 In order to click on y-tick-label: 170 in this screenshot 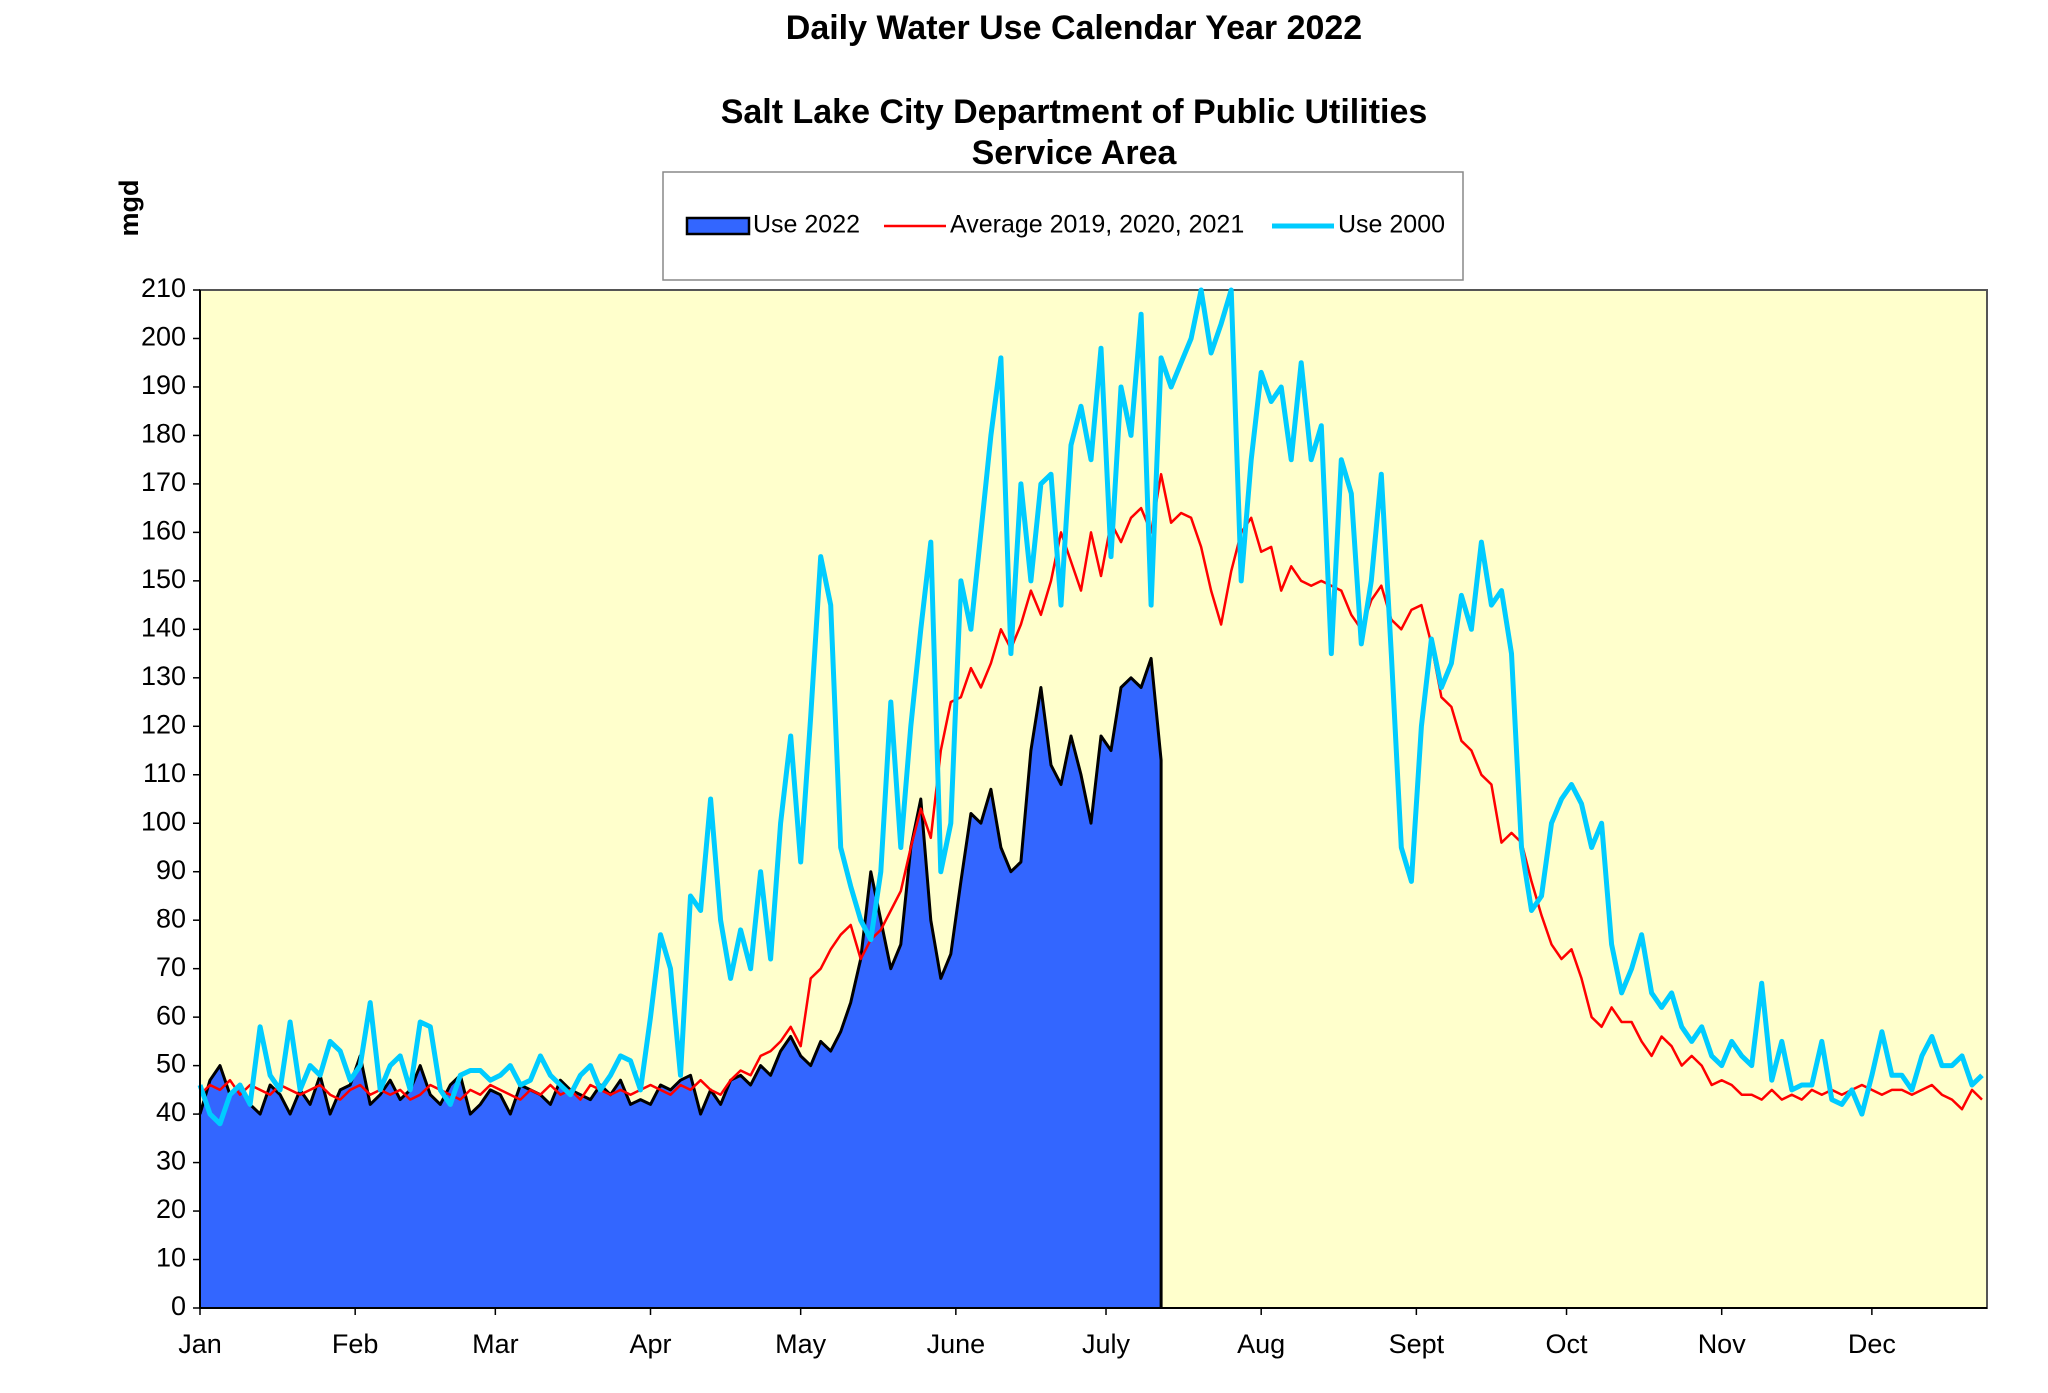, I will do `click(163, 482)`.